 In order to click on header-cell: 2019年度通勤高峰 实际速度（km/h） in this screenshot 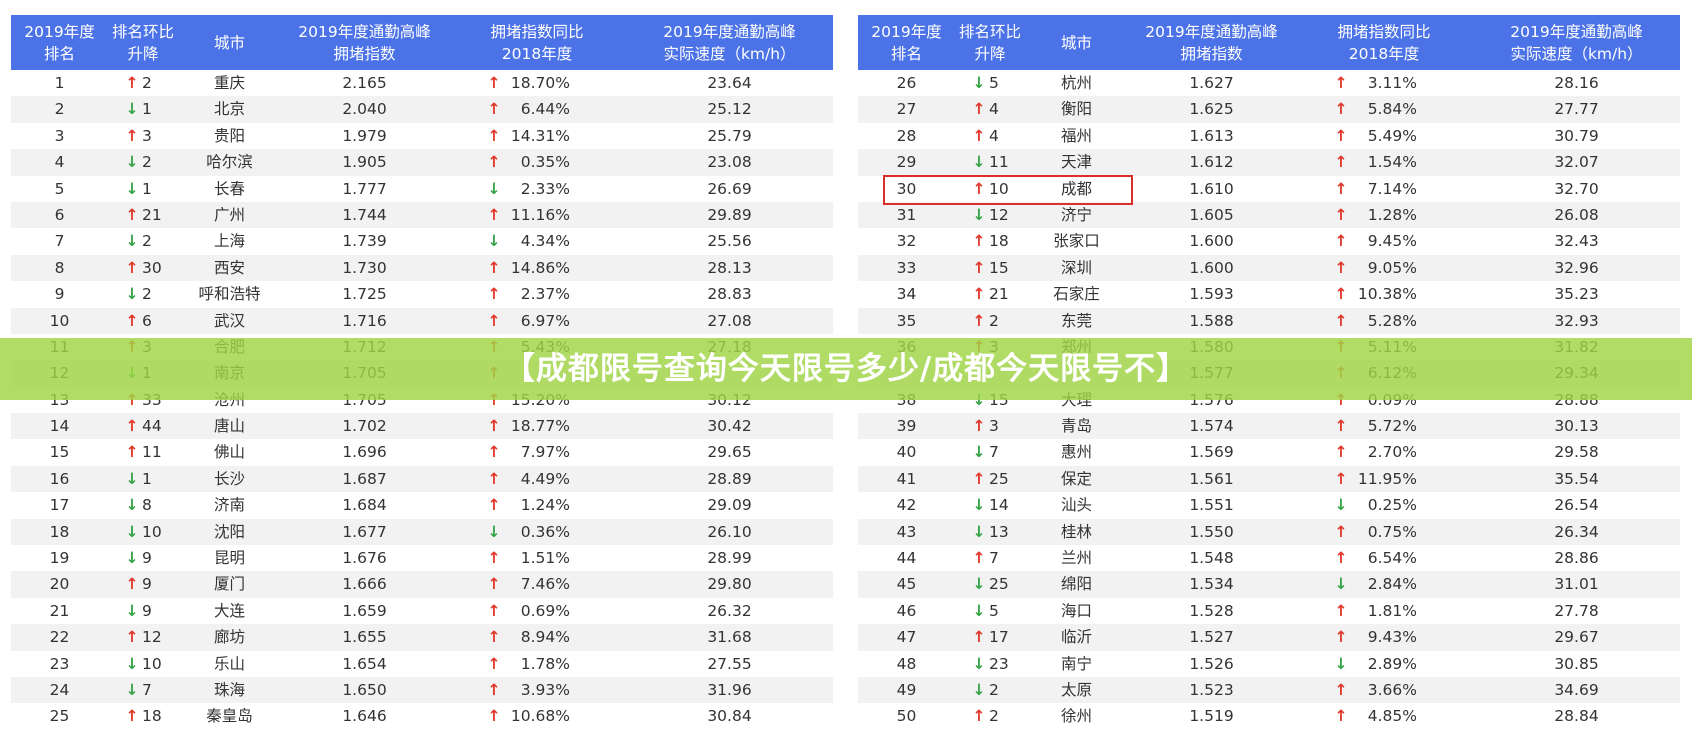, I will do `click(1576, 42)`.